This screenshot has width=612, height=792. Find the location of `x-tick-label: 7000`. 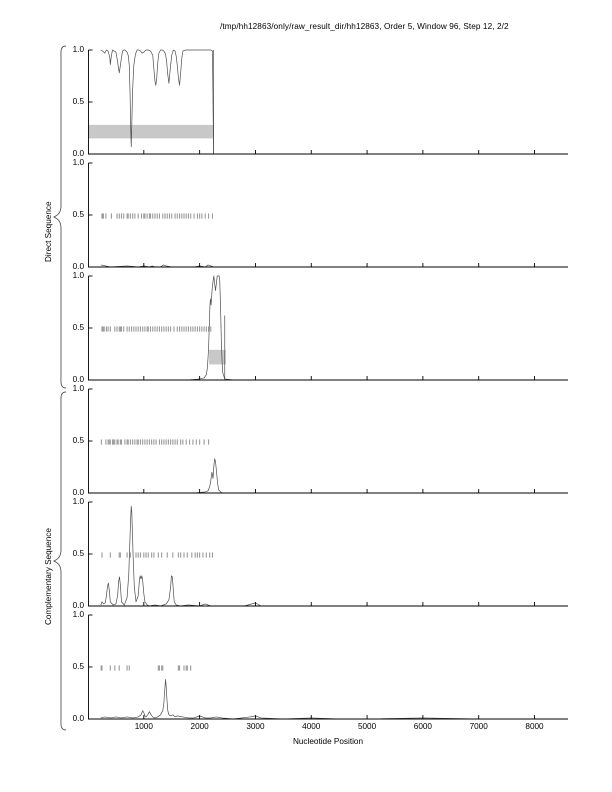

x-tick-label: 7000 is located at coordinates (478, 726).